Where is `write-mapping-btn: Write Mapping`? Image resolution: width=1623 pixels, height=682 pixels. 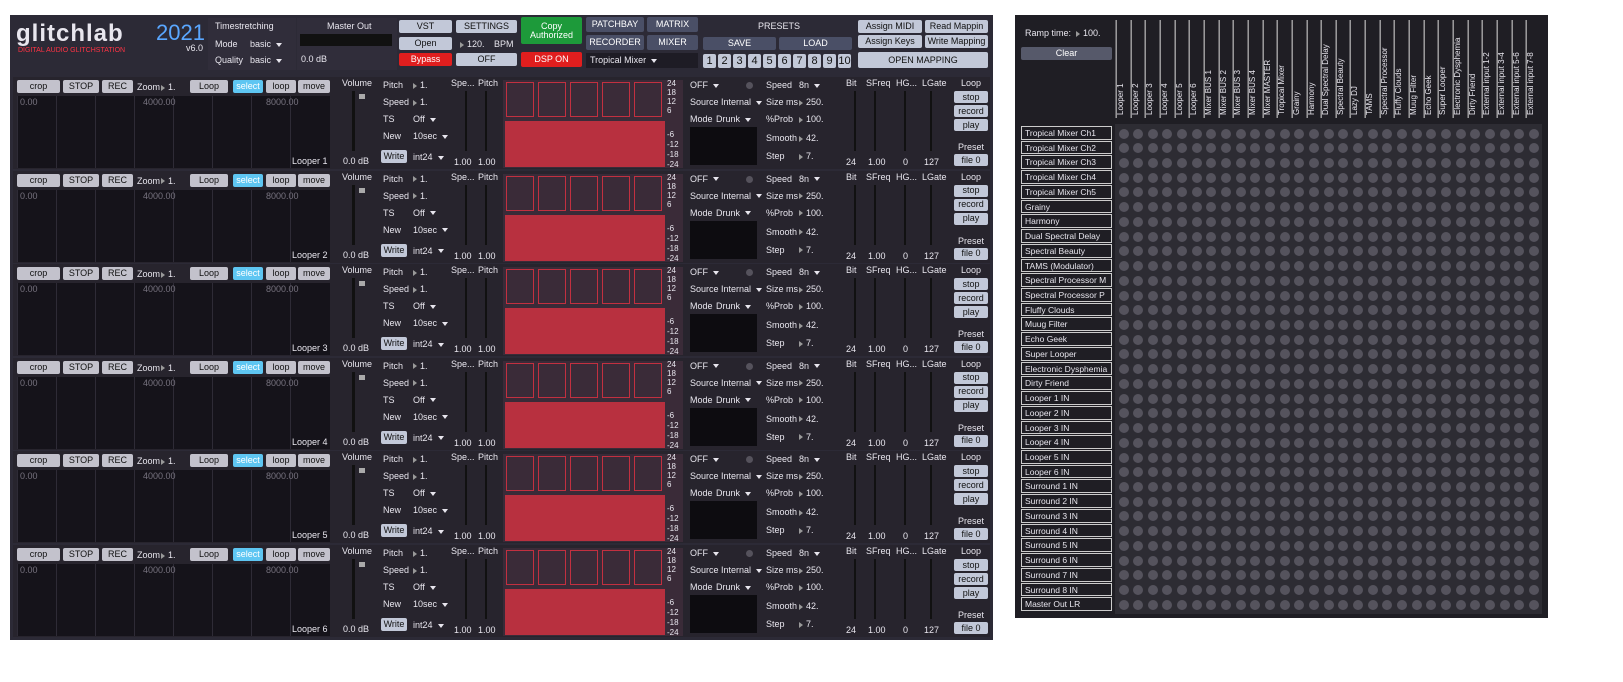 write-mapping-btn: Write Mapping is located at coordinates (956, 41).